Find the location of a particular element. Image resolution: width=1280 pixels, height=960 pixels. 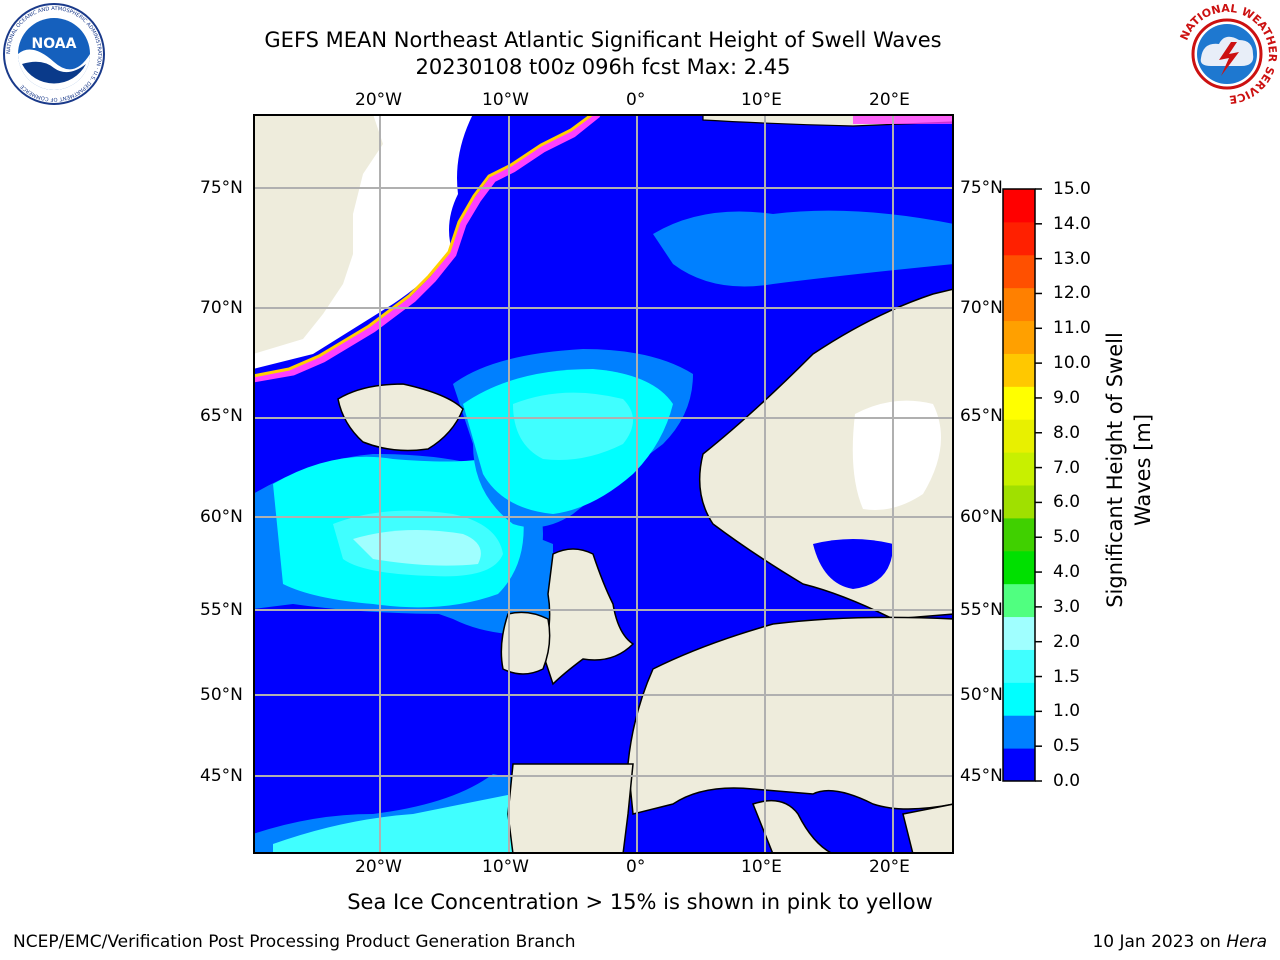

colorbar-tick-label: 4.0 is located at coordinates (1067, 572).